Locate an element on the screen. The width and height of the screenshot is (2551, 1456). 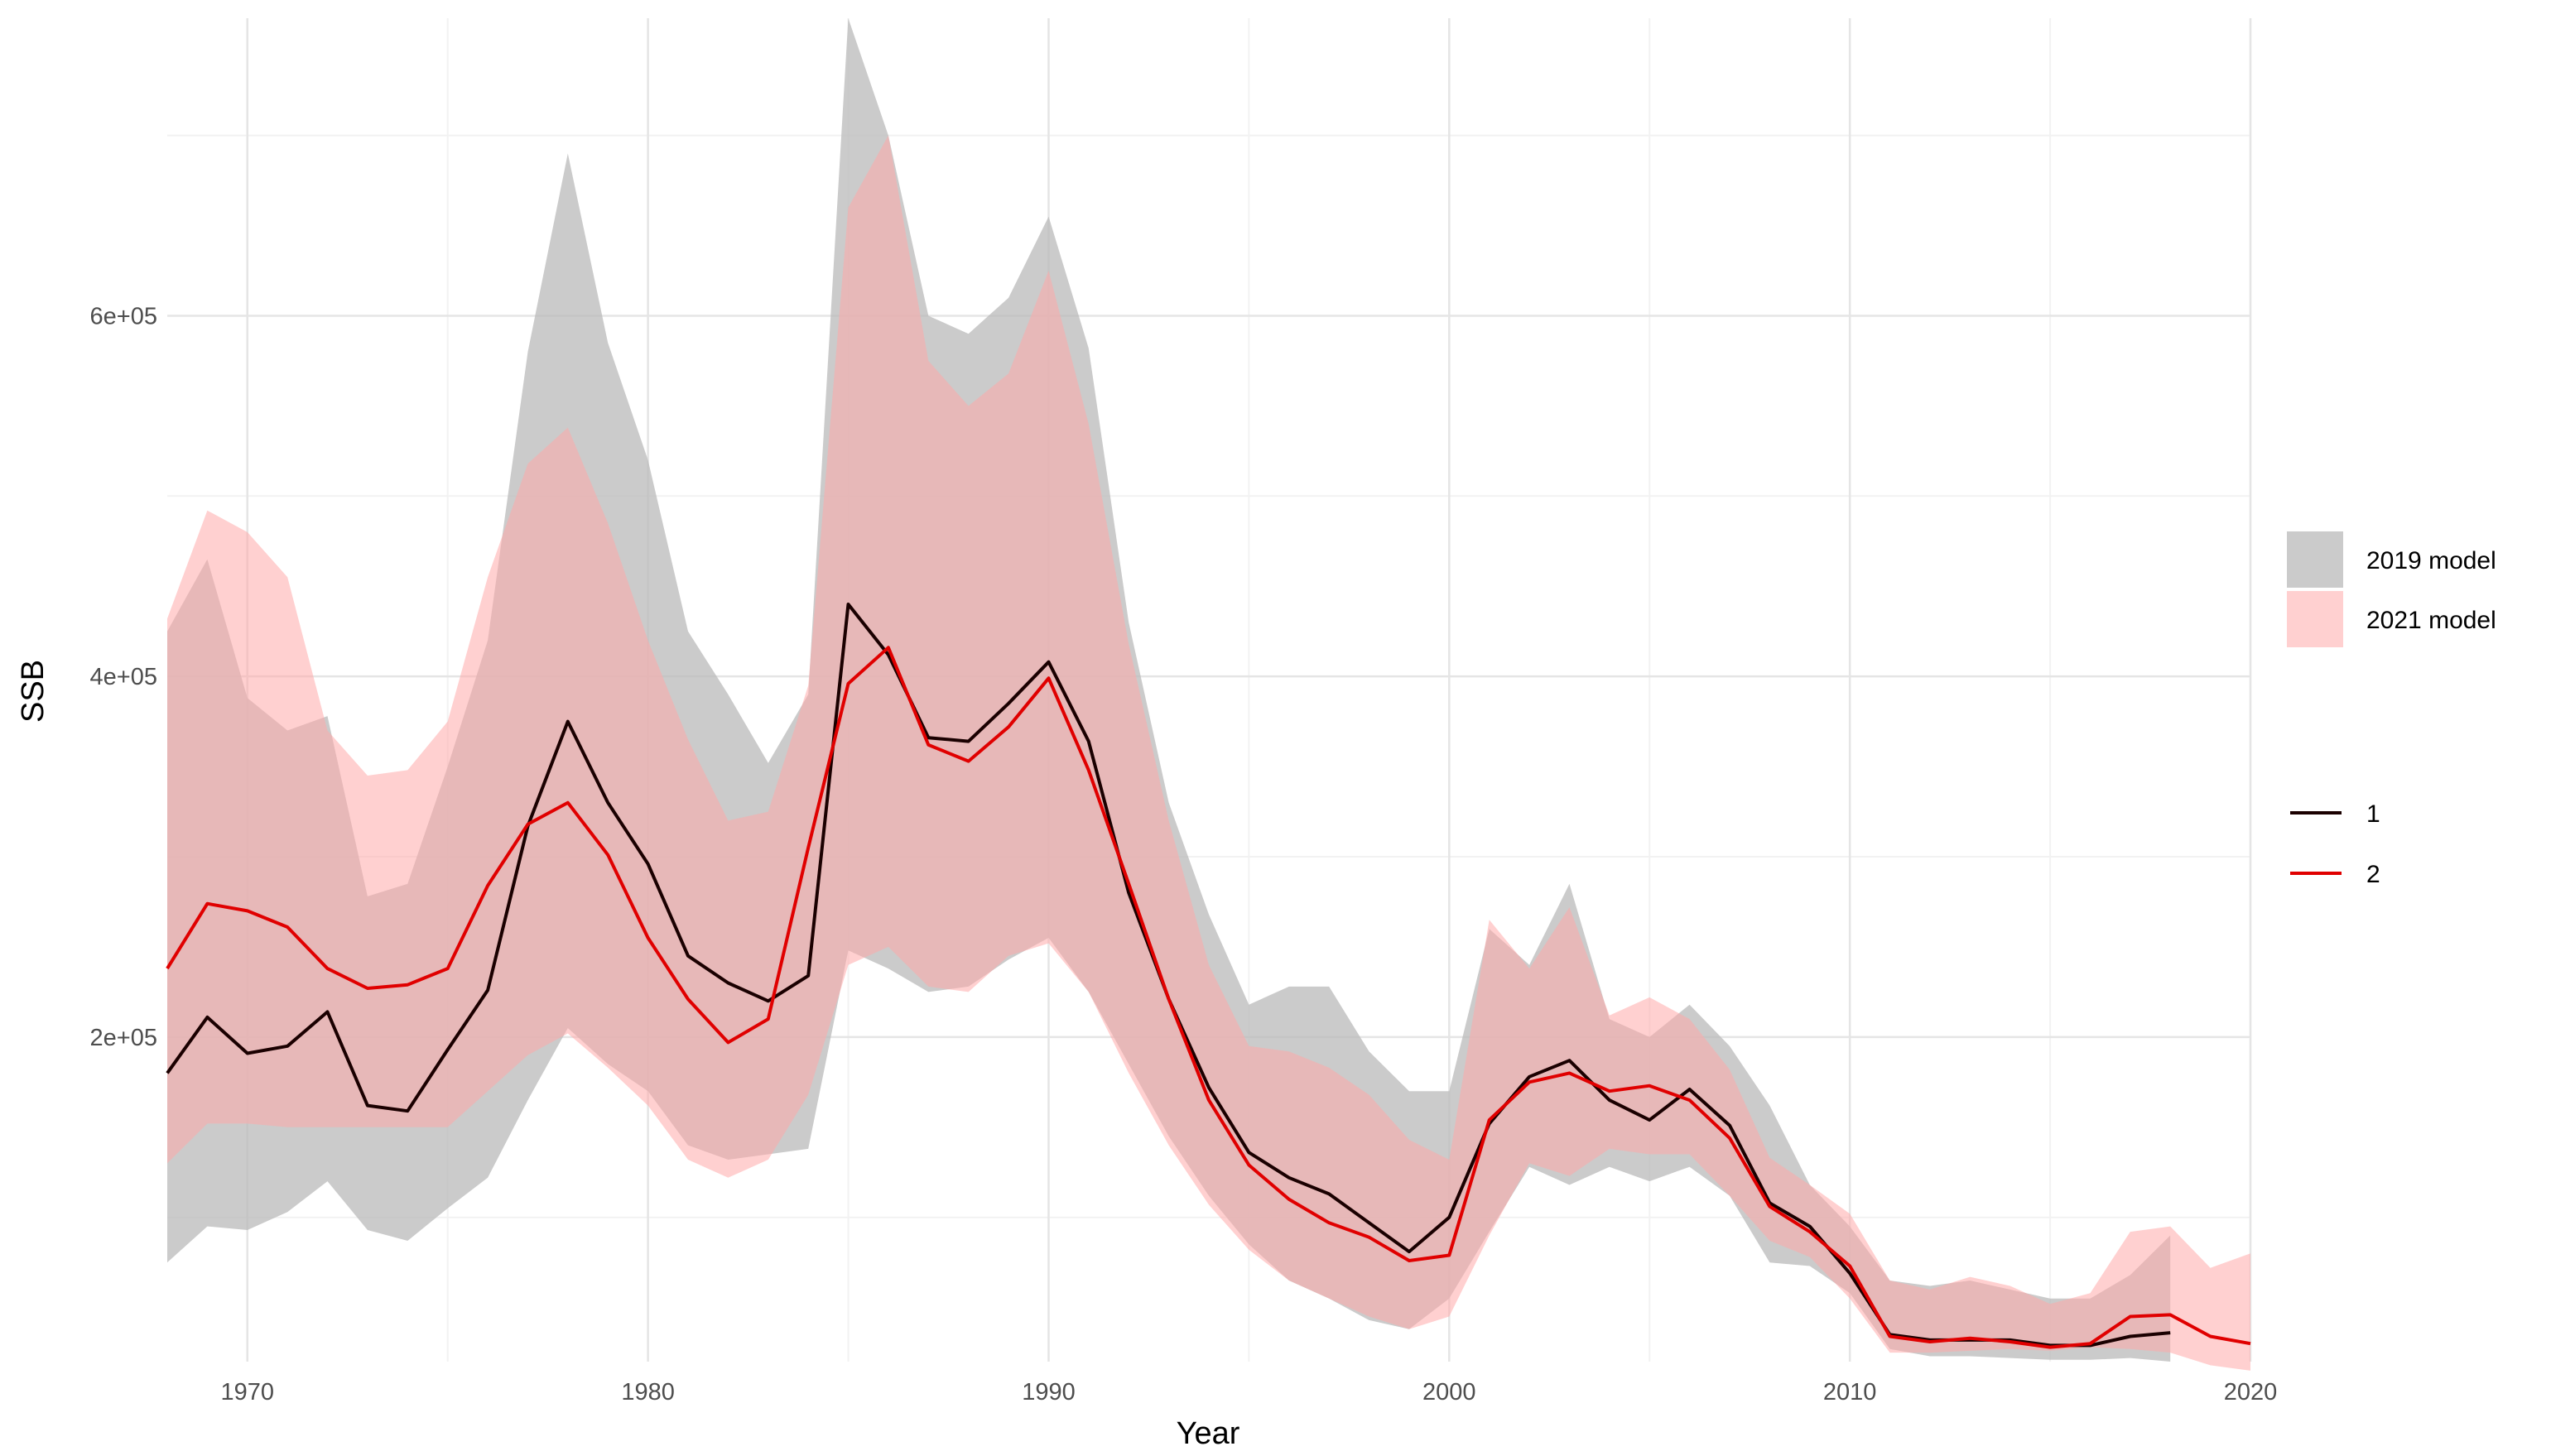
x-axis-title: Year is located at coordinates (1208, 1433).